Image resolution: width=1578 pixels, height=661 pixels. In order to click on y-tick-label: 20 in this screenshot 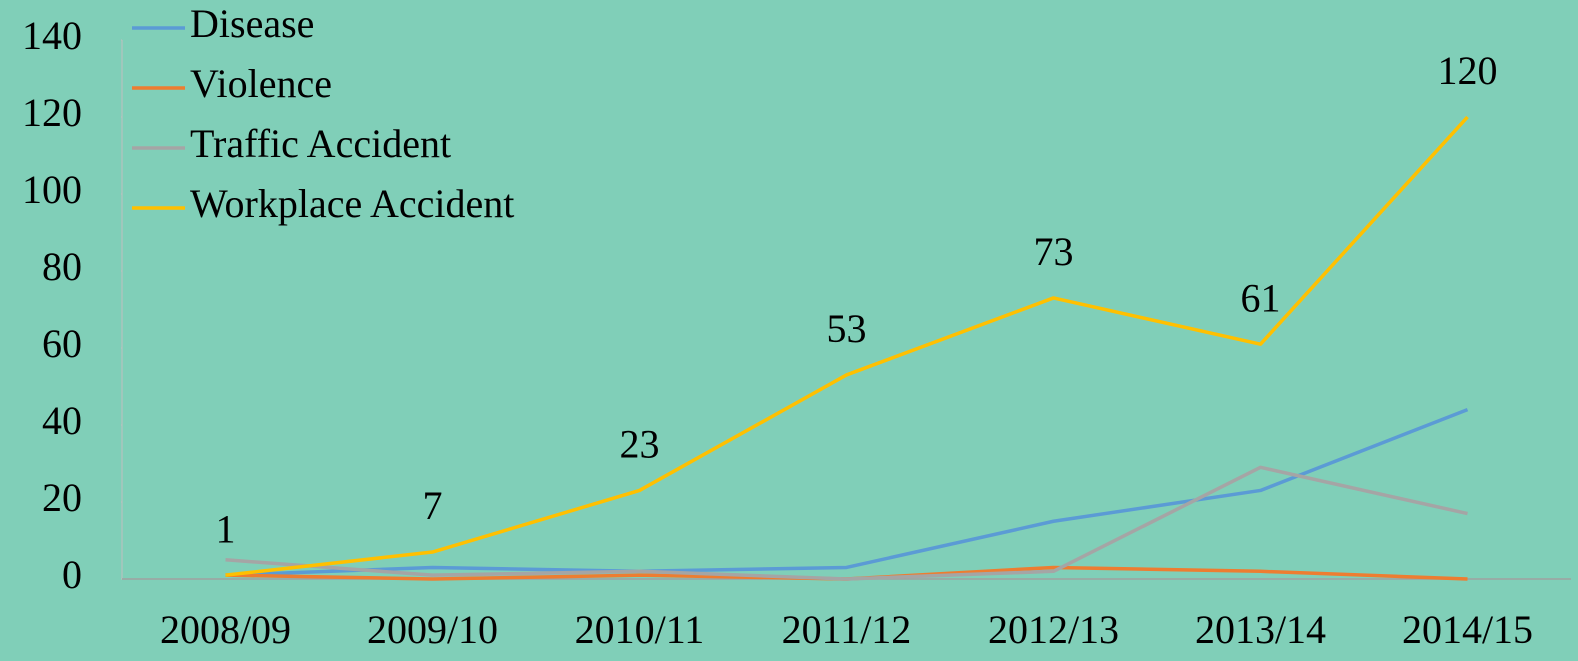, I will do `click(62, 497)`.